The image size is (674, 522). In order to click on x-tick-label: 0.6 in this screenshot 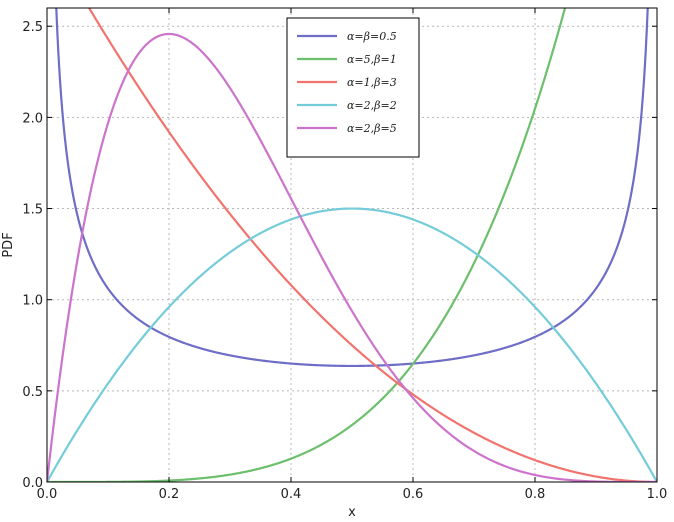, I will do `click(413, 494)`.